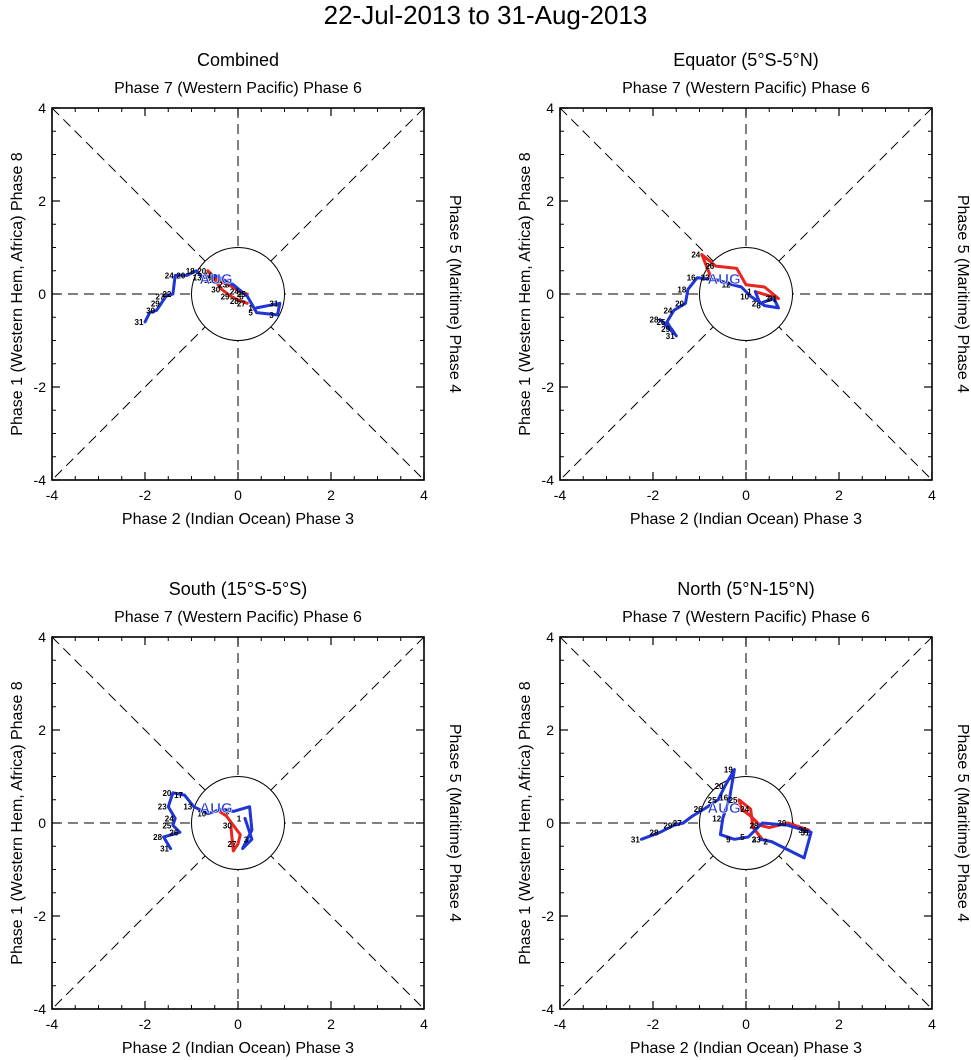 The image size is (971, 1060). I want to click on day-label: 5, so click(250, 313).